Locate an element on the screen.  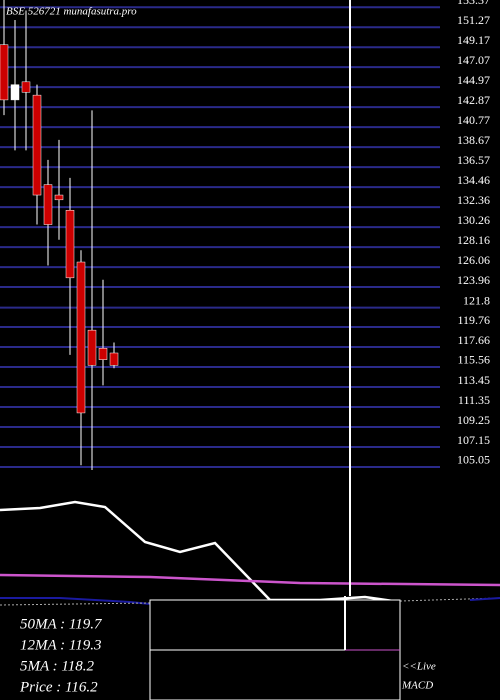
y-tick-label: 134.46 is located at coordinates (473, 180).